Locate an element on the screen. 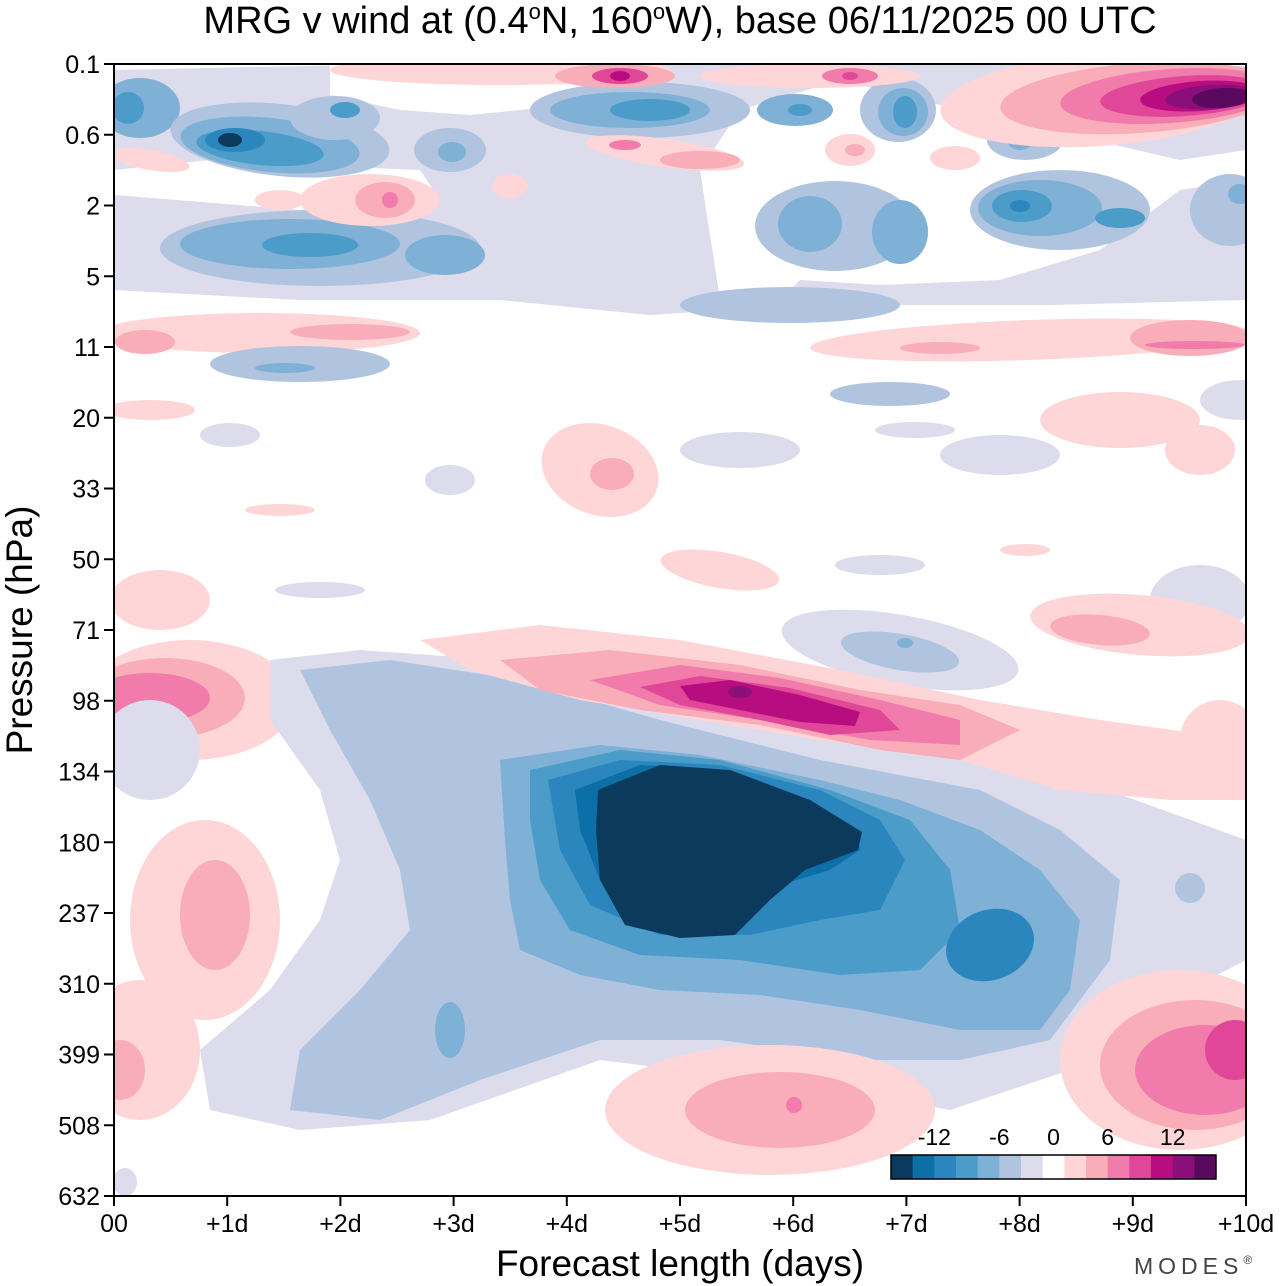 This screenshot has height=1286, width=1280. colorbar-tick-label: 12 is located at coordinates (1173, 1137).